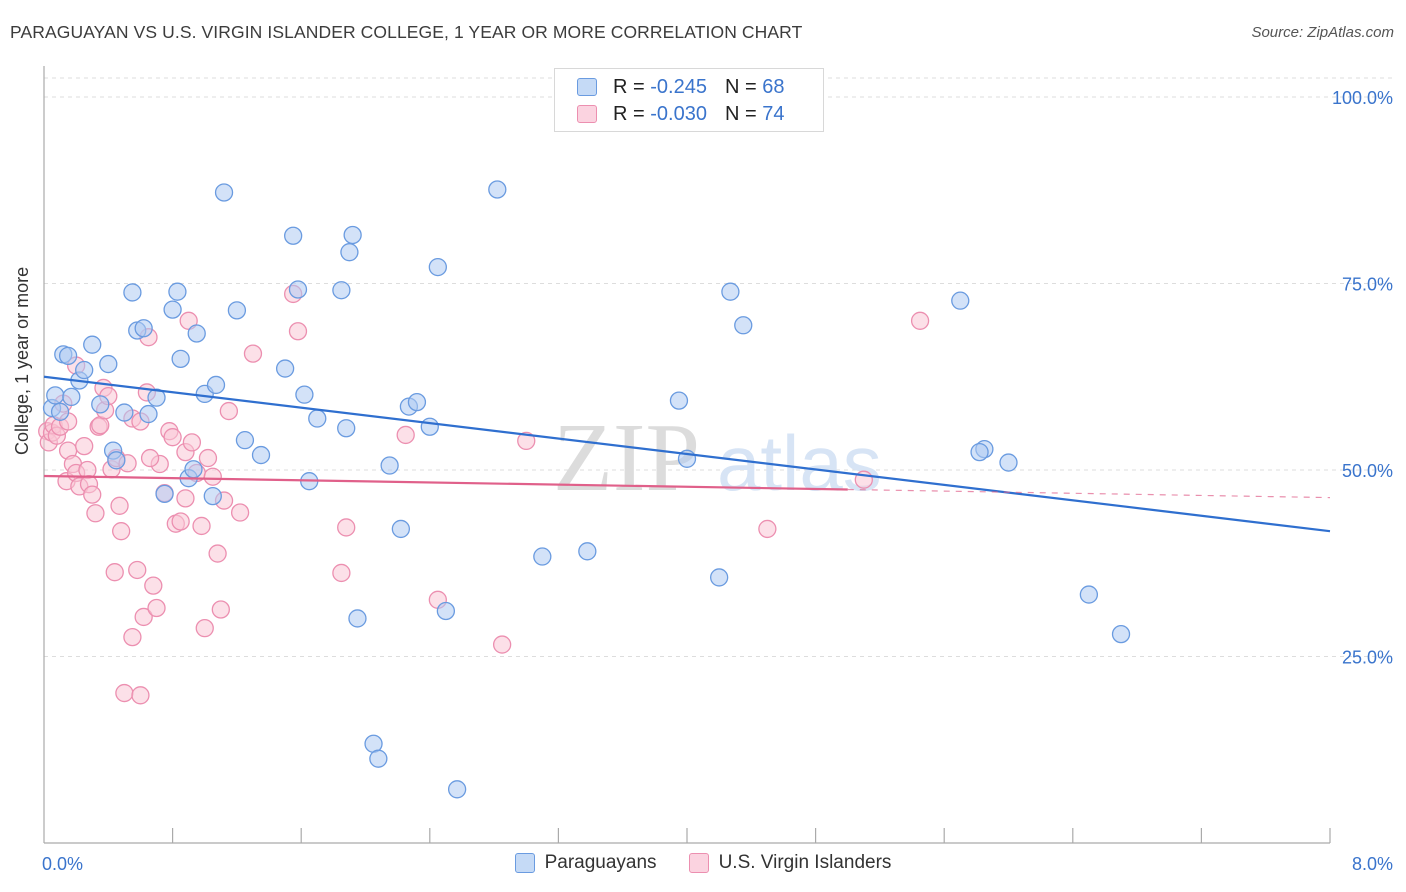 The width and height of the screenshot is (1406, 892). I want to click on trend-line, so click(445, 482).